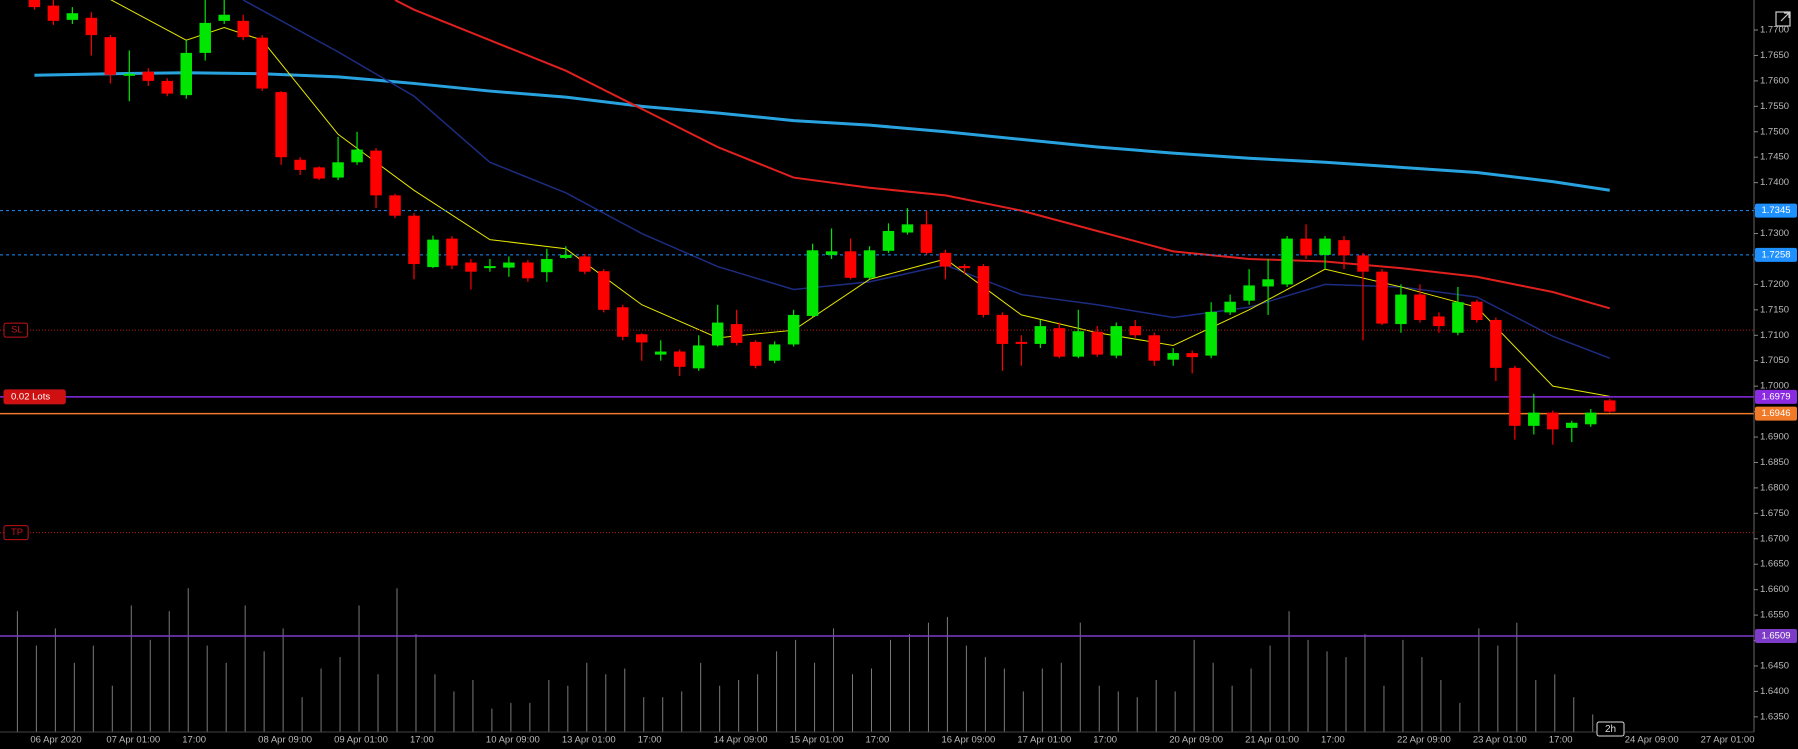  What do you see at coordinates (285, 740) in the screenshot?
I see `x-tick-label: 08 Apr 09:00` at bounding box center [285, 740].